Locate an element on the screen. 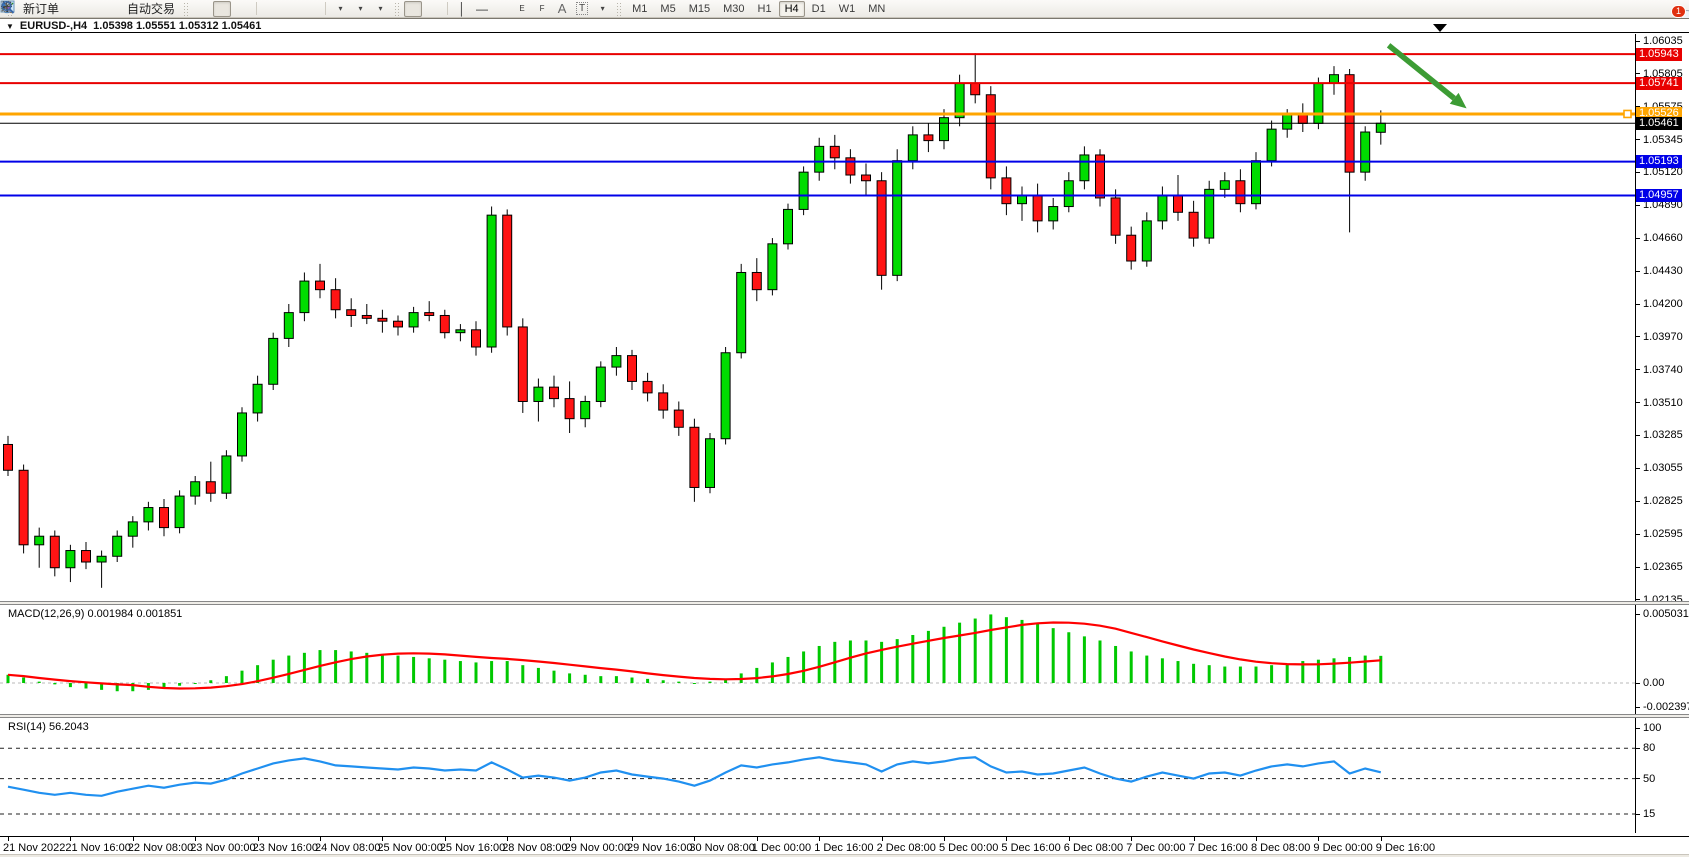 This screenshot has width=1689, height=857. time-axis-label: 8 Dec 08:00 is located at coordinates (1281, 848).